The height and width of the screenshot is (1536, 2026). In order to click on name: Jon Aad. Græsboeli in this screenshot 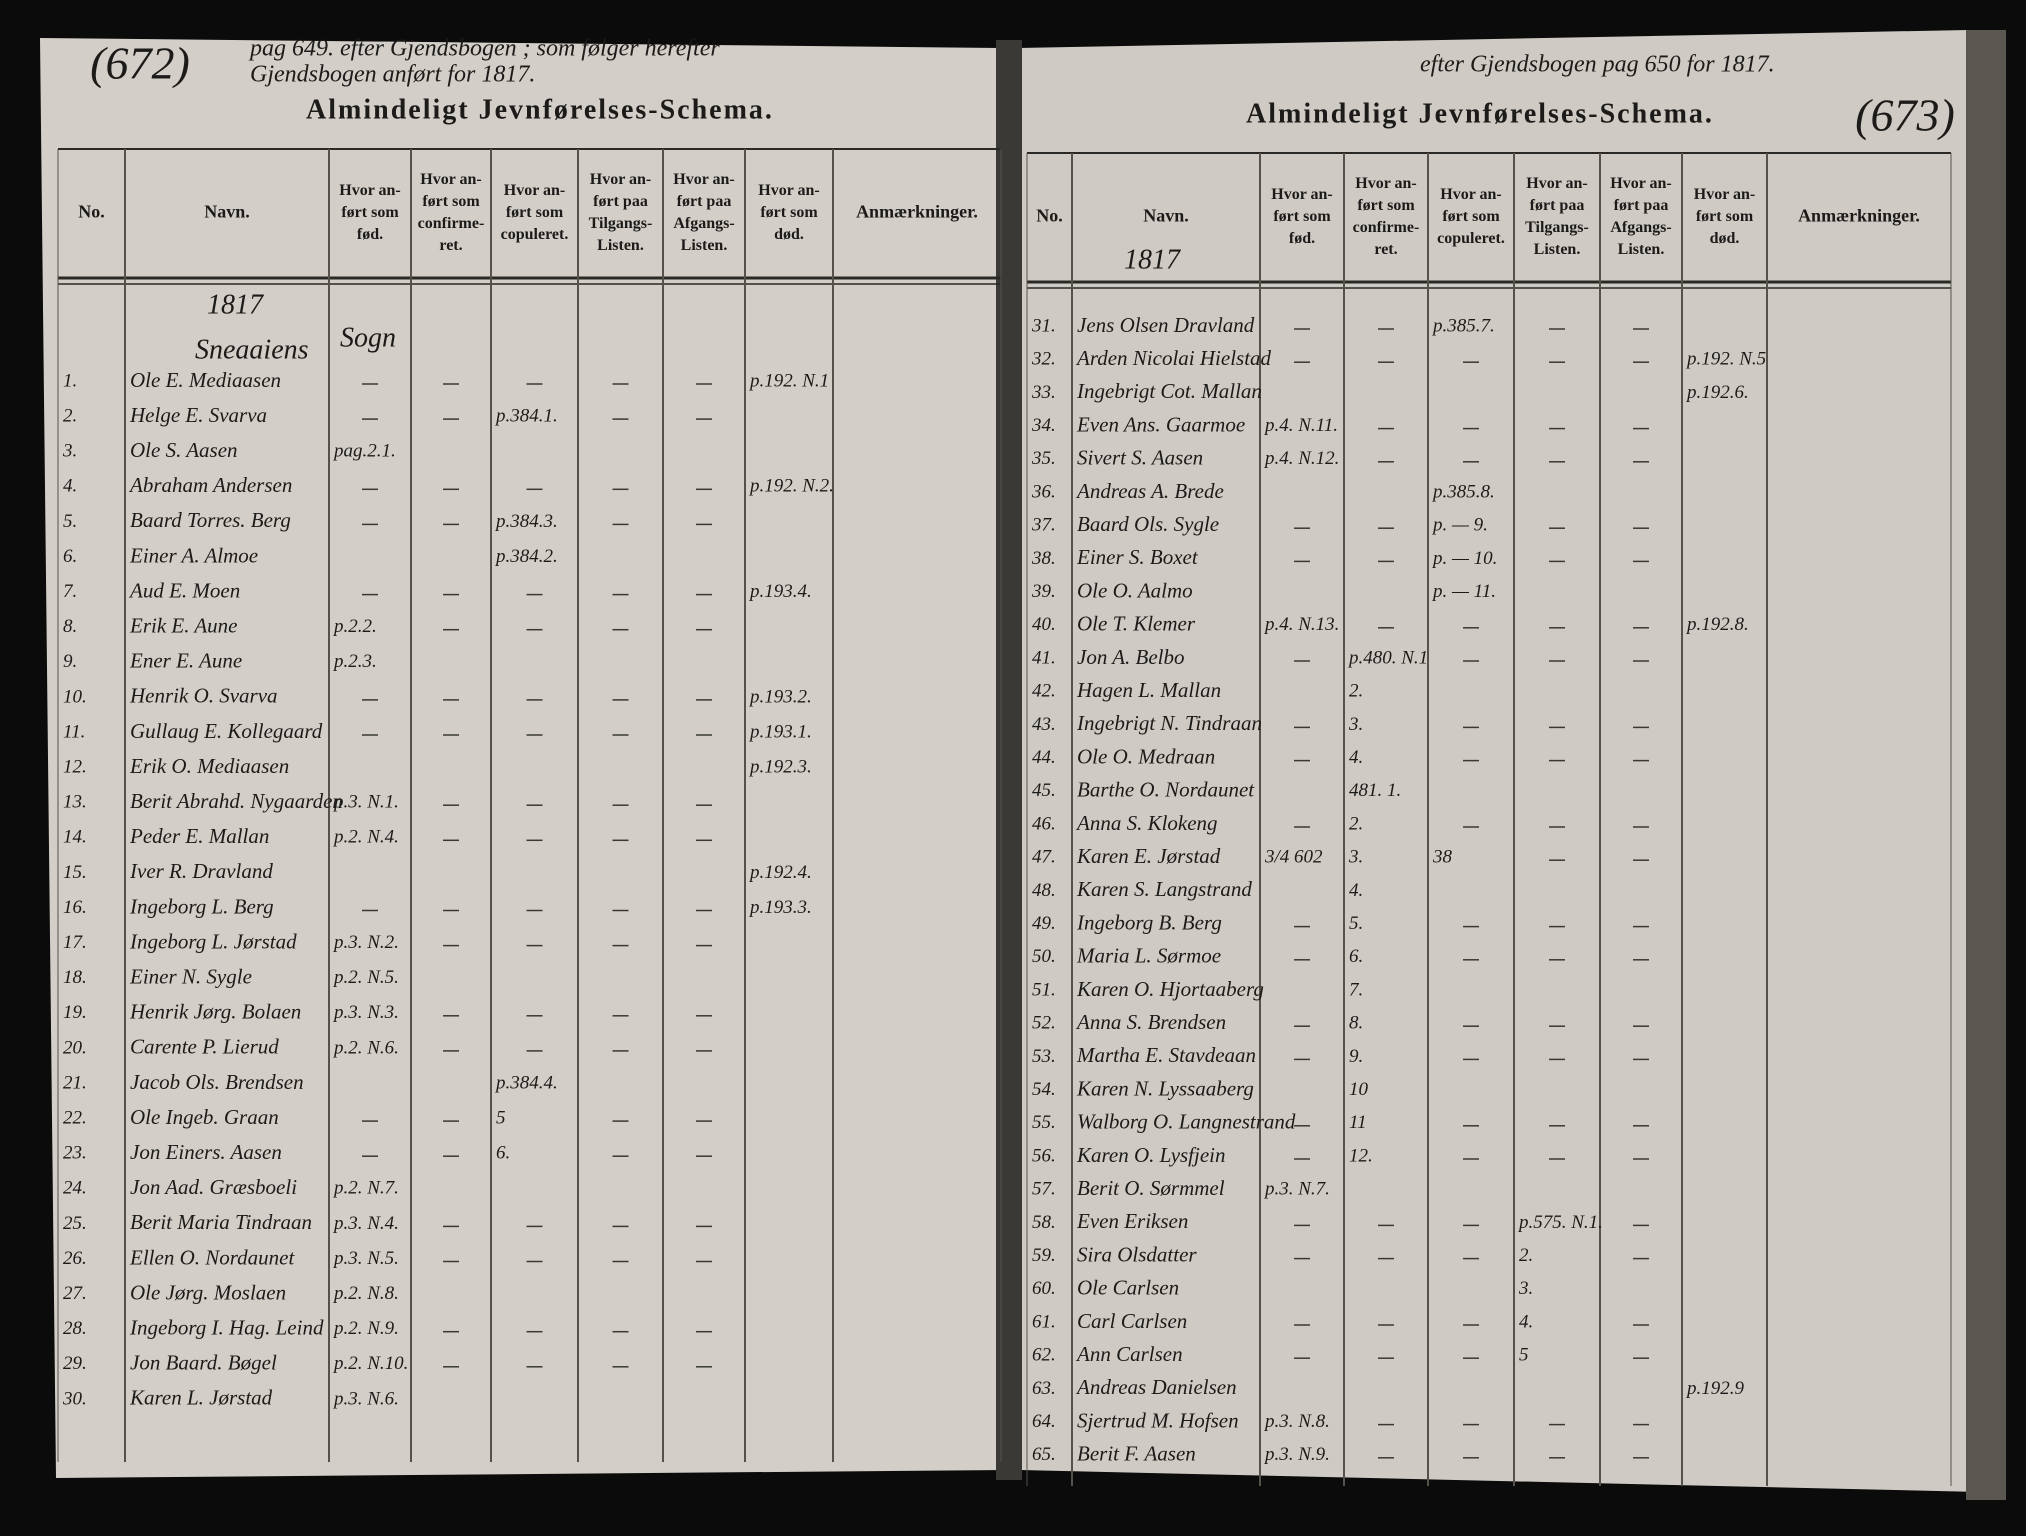, I will do `click(213, 1187)`.